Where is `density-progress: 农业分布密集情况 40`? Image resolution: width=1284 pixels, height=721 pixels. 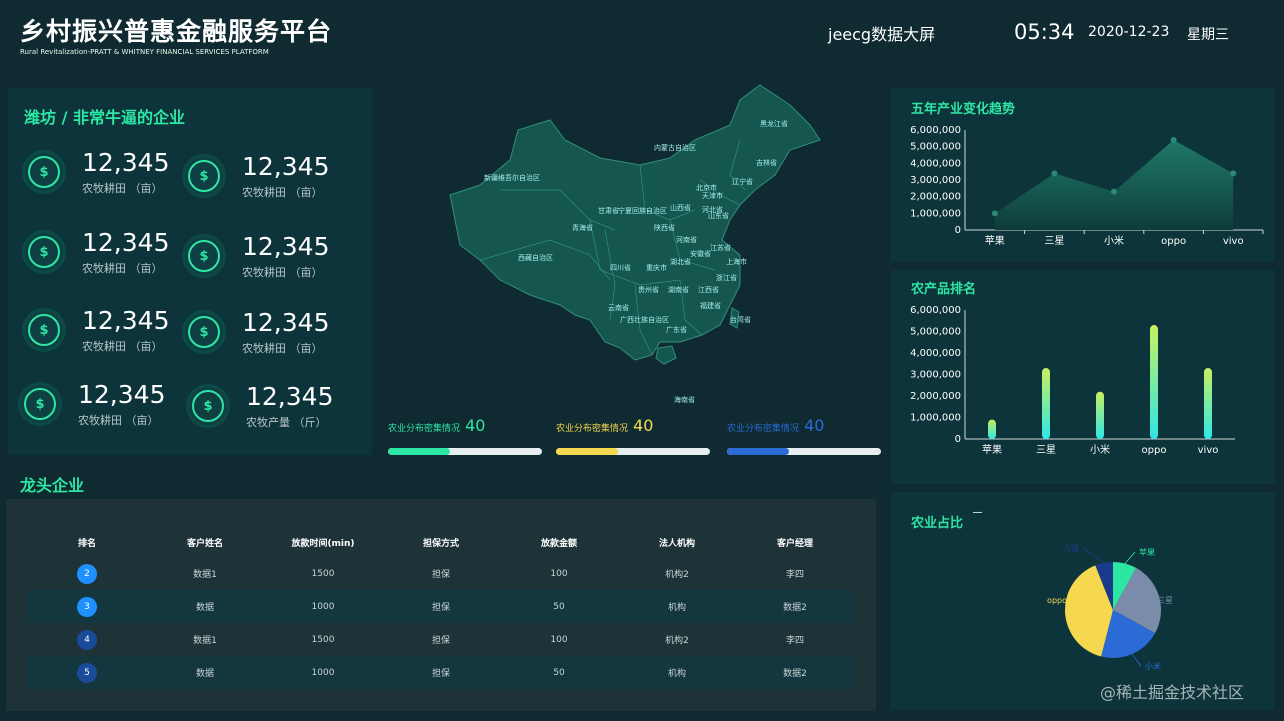 density-progress: 农业分布密集情况 40 is located at coordinates (775, 425).